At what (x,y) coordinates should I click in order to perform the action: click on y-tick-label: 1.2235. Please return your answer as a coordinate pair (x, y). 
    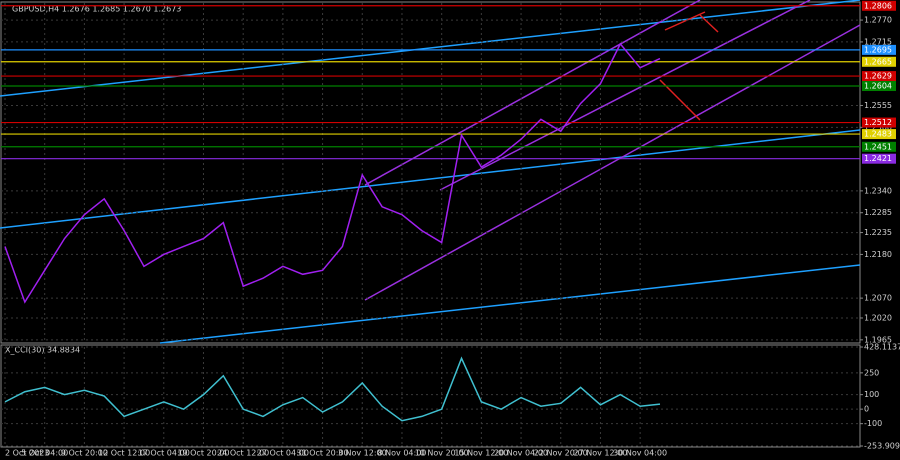
    Looking at the image, I should click on (878, 232).